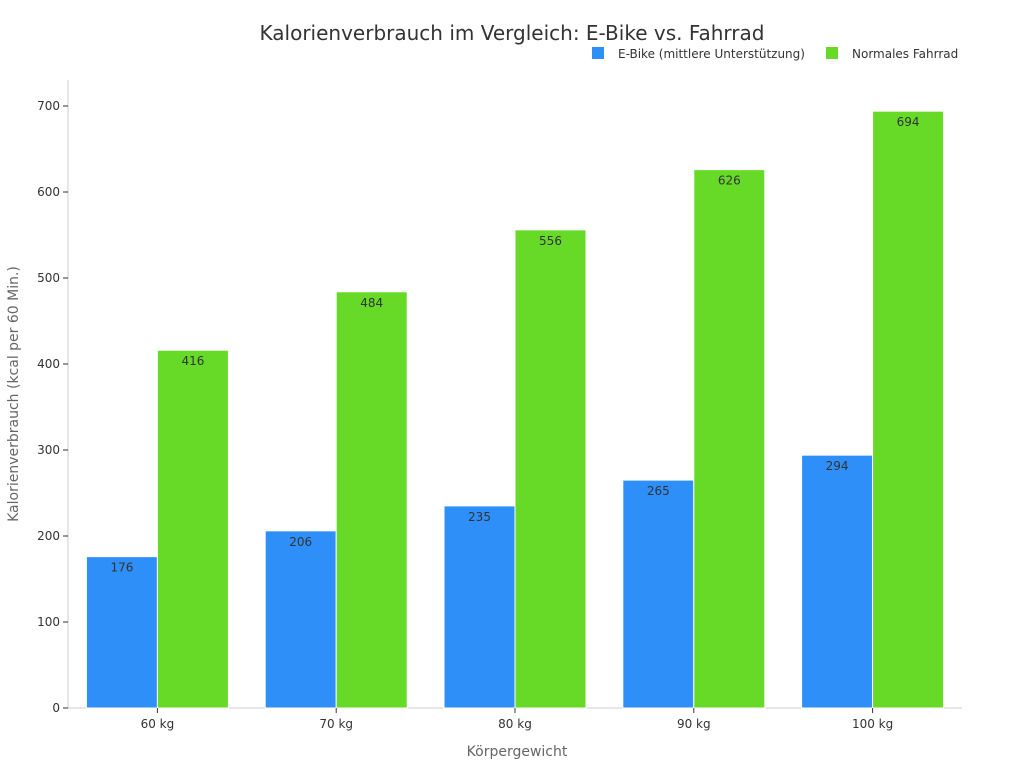 The height and width of the screenshot is (768, 1024). Describe the element at coordinates (48, 192) in the screenshot. I see `y-tick-label: 600` at that location.